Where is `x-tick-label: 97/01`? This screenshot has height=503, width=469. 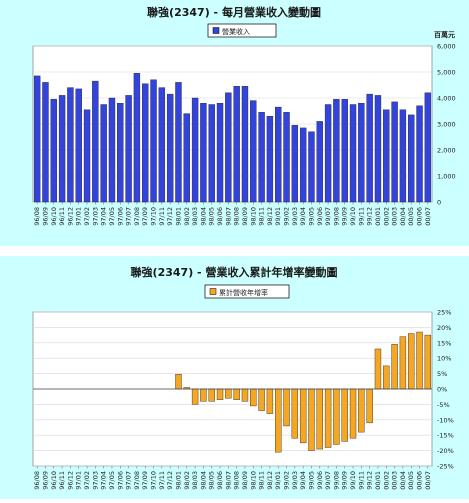
x-tick-label: 97/01 is located at coordinates (79, 216).